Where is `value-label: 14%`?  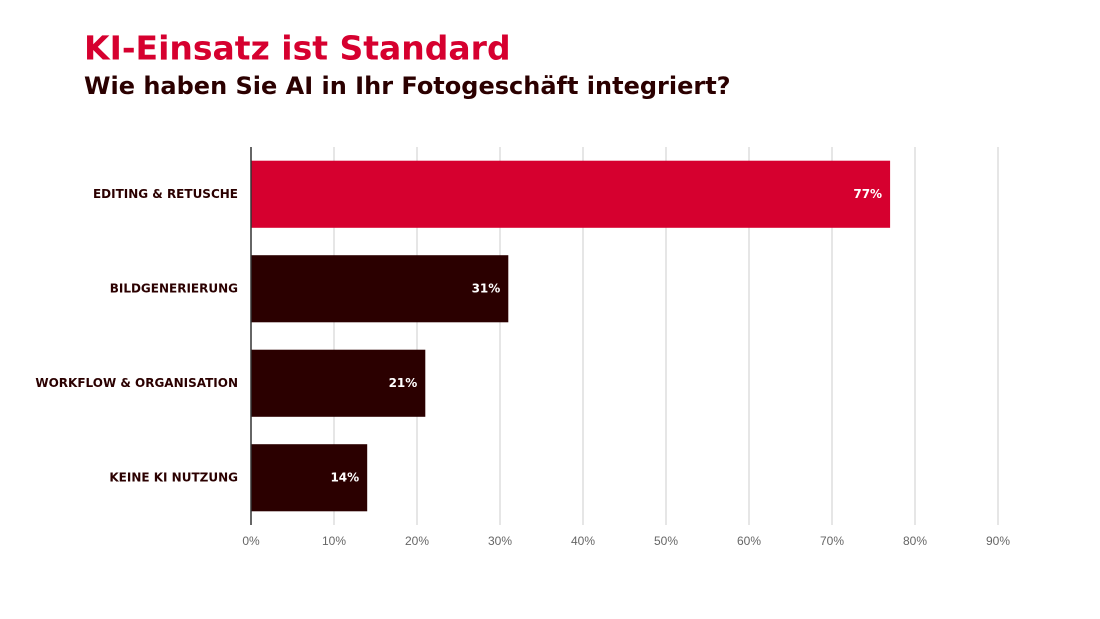 value-label: 14% is located at coordinates (344, 477).